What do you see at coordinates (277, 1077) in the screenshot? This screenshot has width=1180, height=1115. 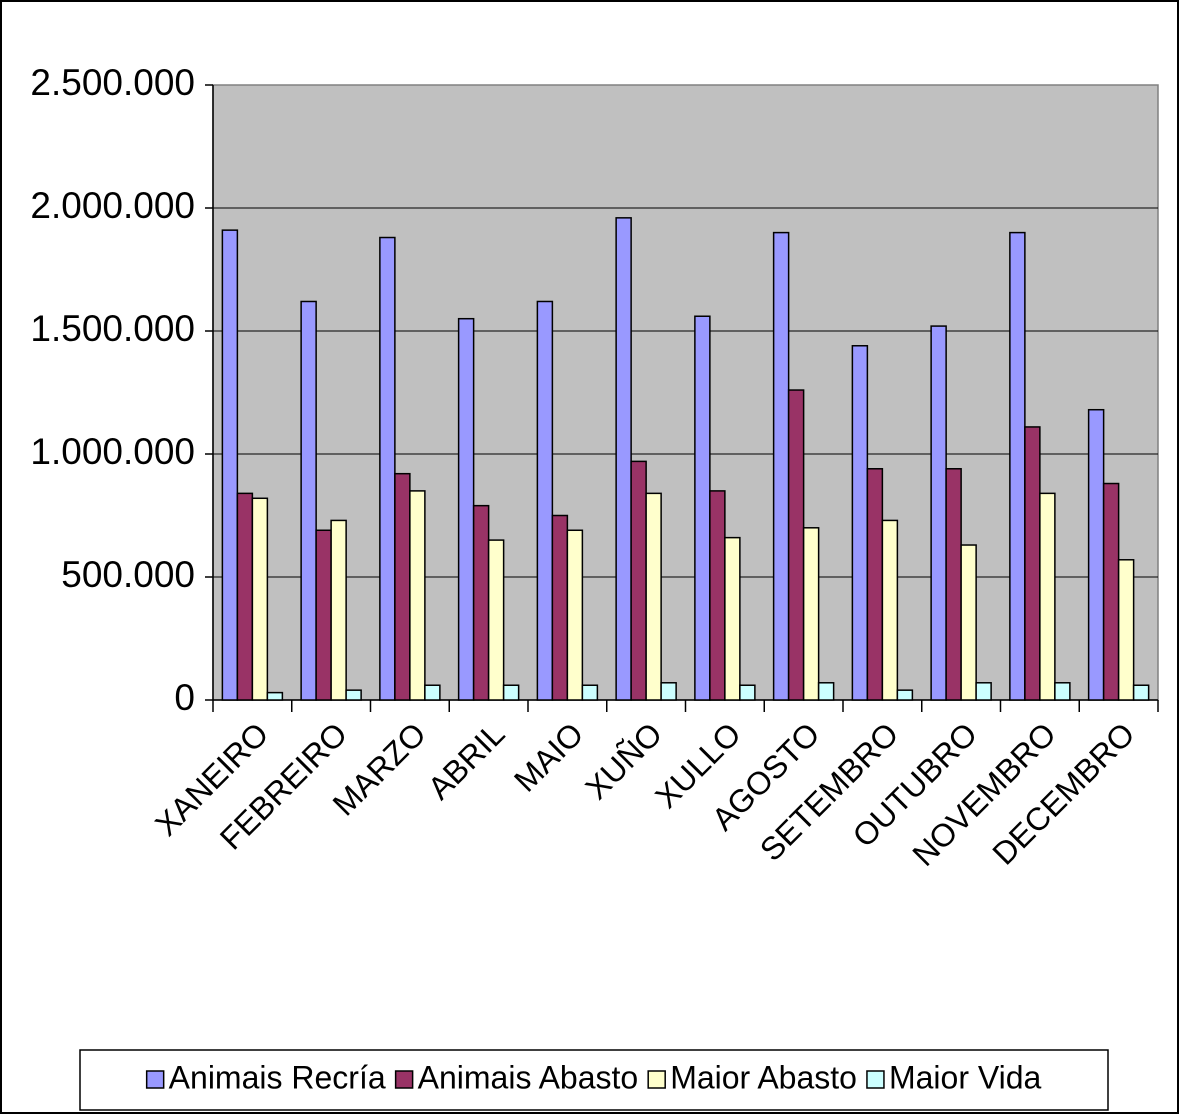 I see `legend-label: Animais Recría` at bounding box center [277, 1077].